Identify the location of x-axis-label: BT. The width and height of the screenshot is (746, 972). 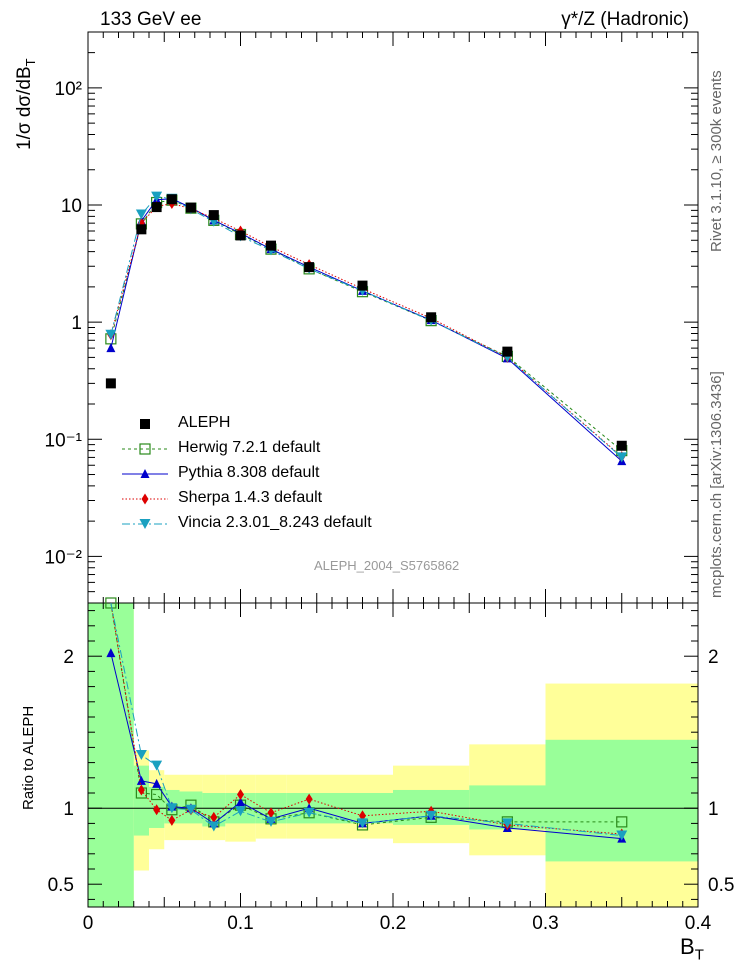
(692, 948).